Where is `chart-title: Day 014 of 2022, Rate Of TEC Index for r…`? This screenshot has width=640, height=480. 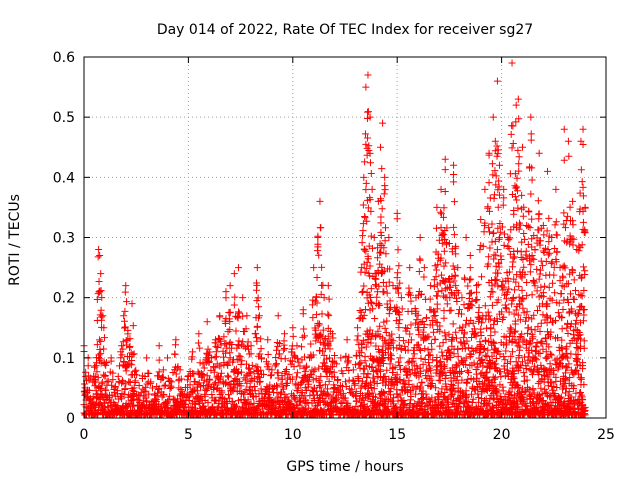
chart-title: Day 014 of 2022, Rate Of TEC Index for r… is located at coordinates (345, 30).